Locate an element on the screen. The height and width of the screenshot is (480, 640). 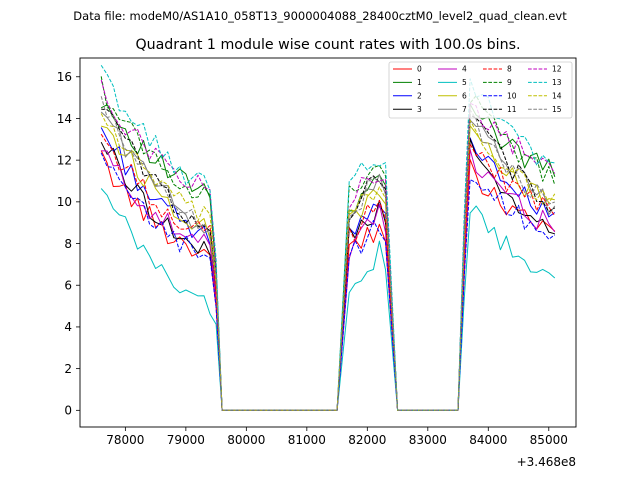
legend-label-15: 15 is located at coordinates (557, 109).